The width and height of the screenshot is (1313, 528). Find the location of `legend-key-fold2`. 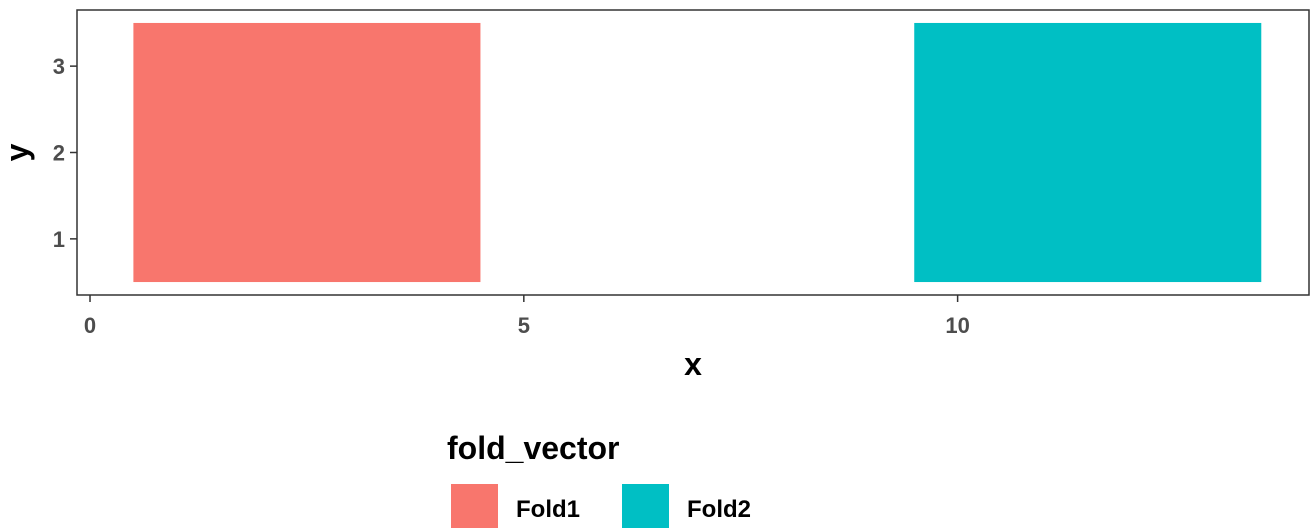

legend-key-fold2 is located at coordinates (645, 506).